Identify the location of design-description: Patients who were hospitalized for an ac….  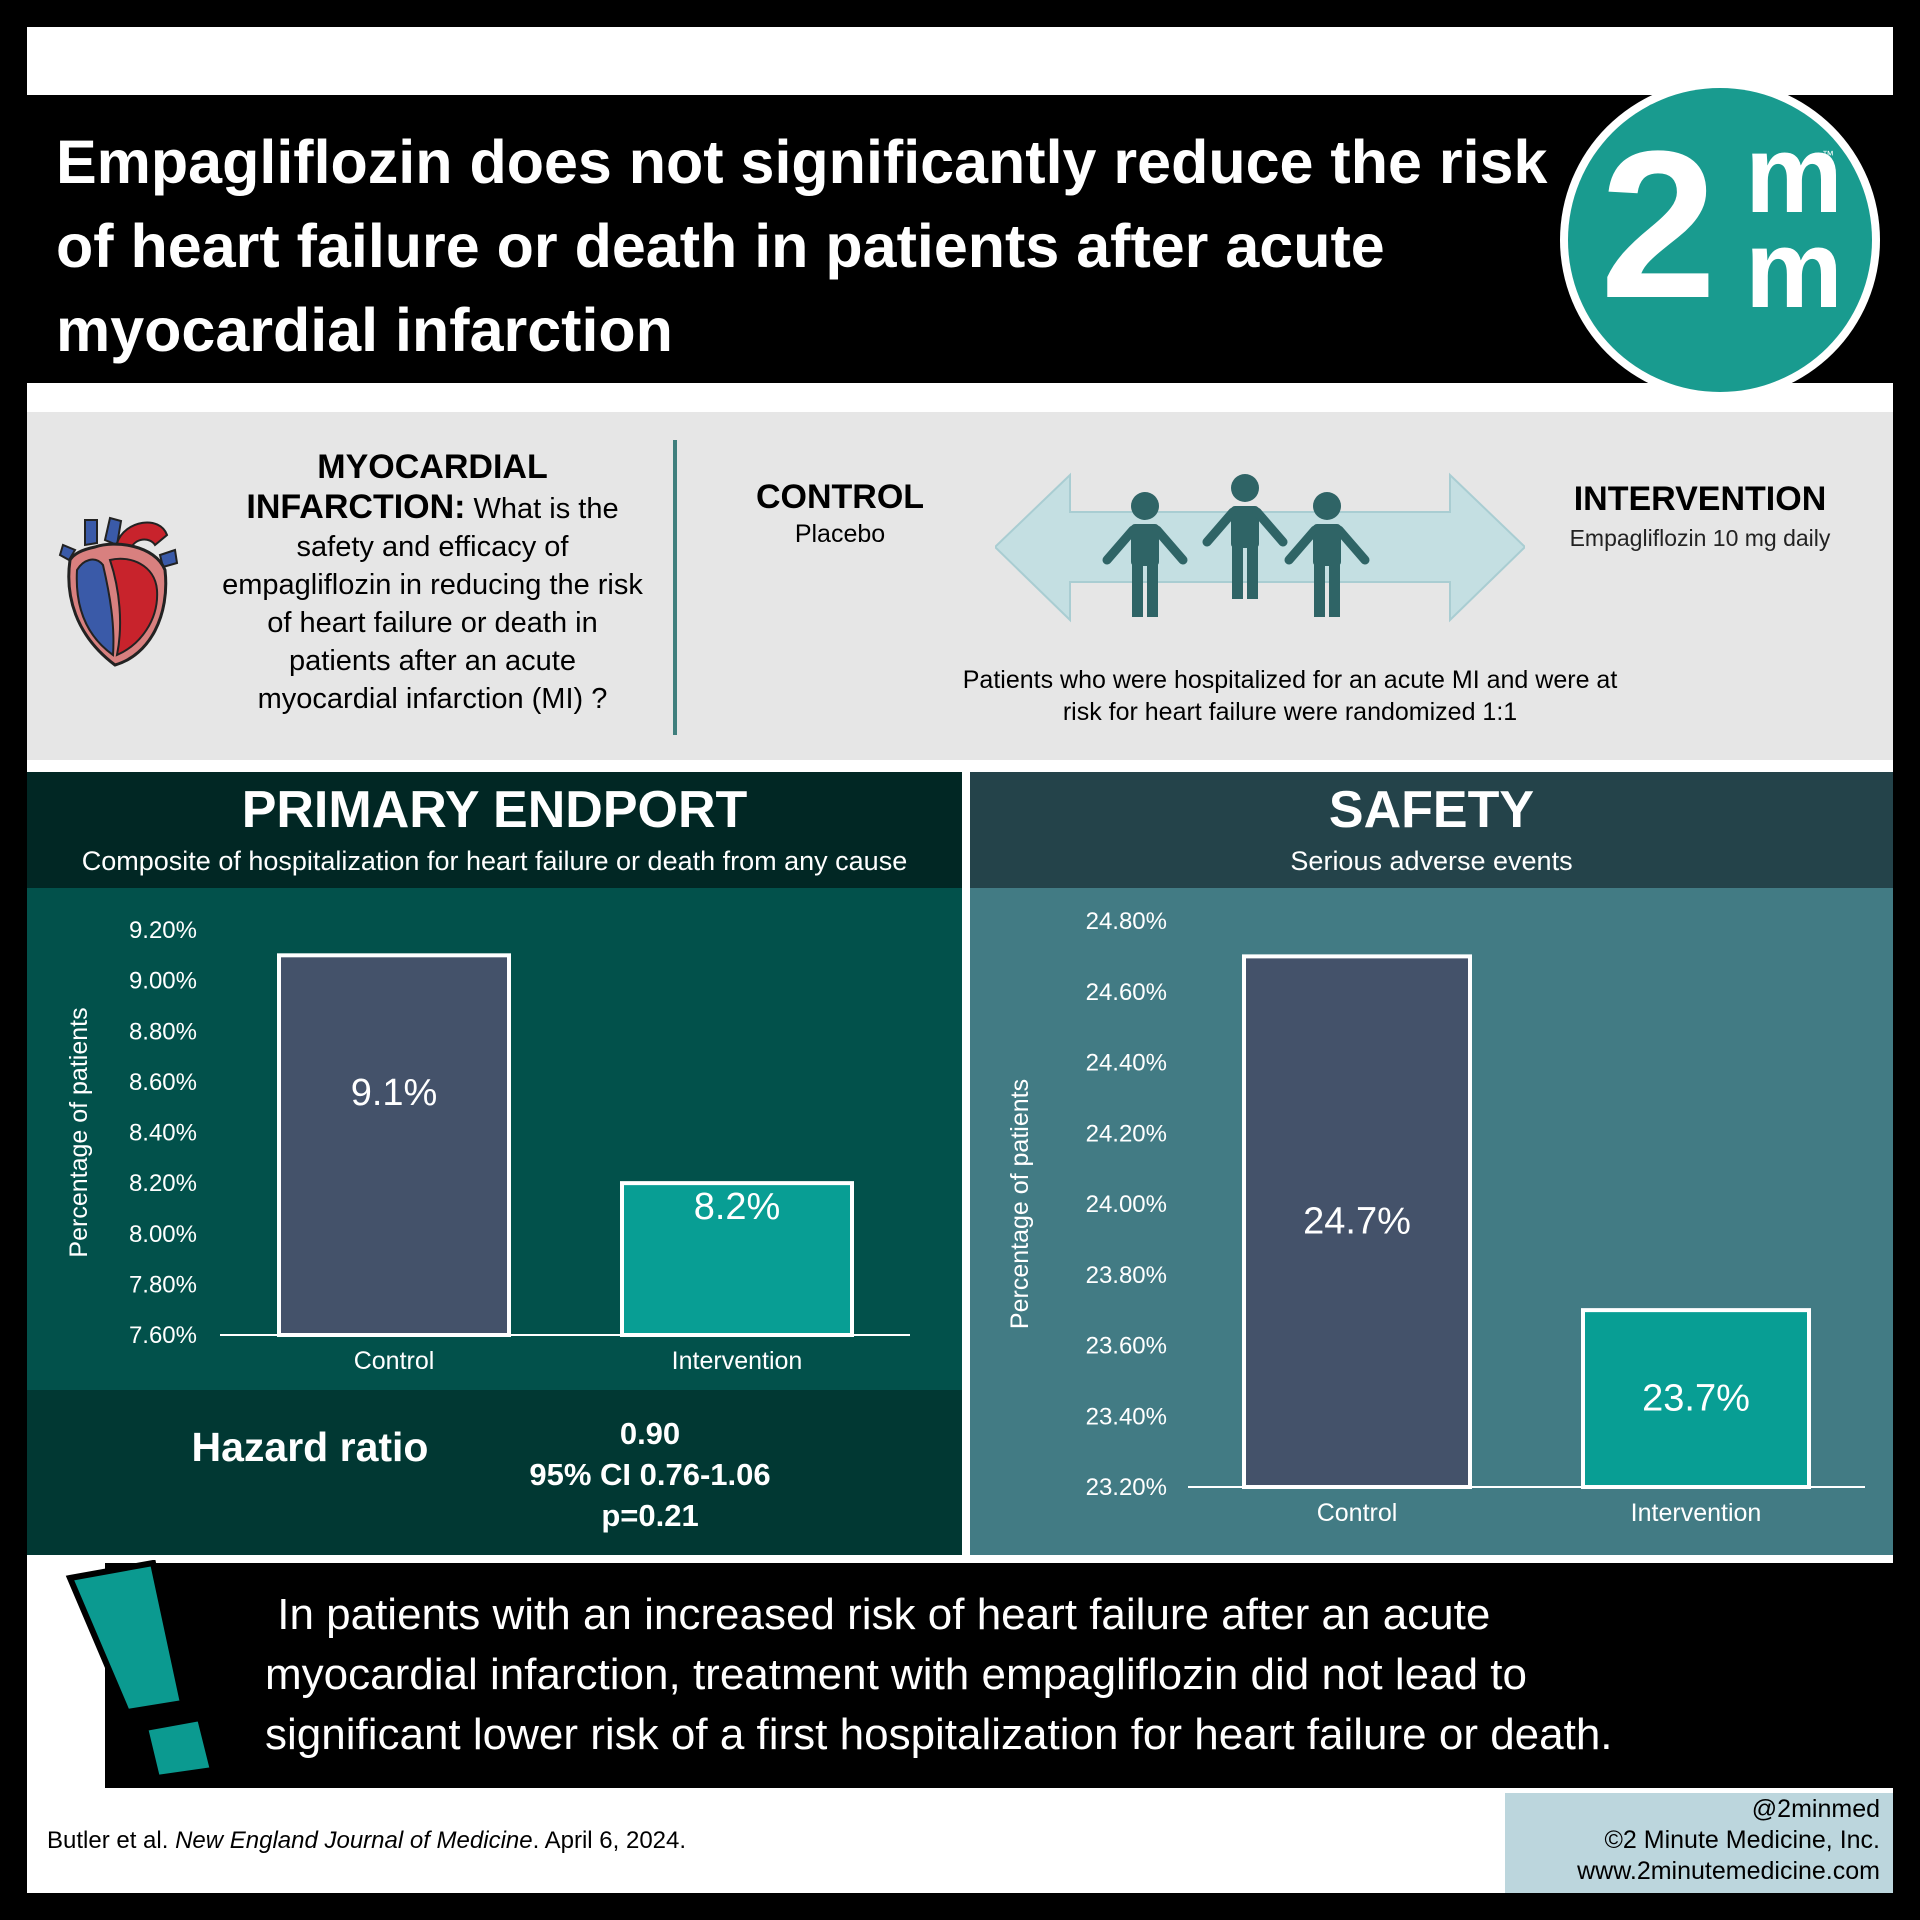
(1290, 696).